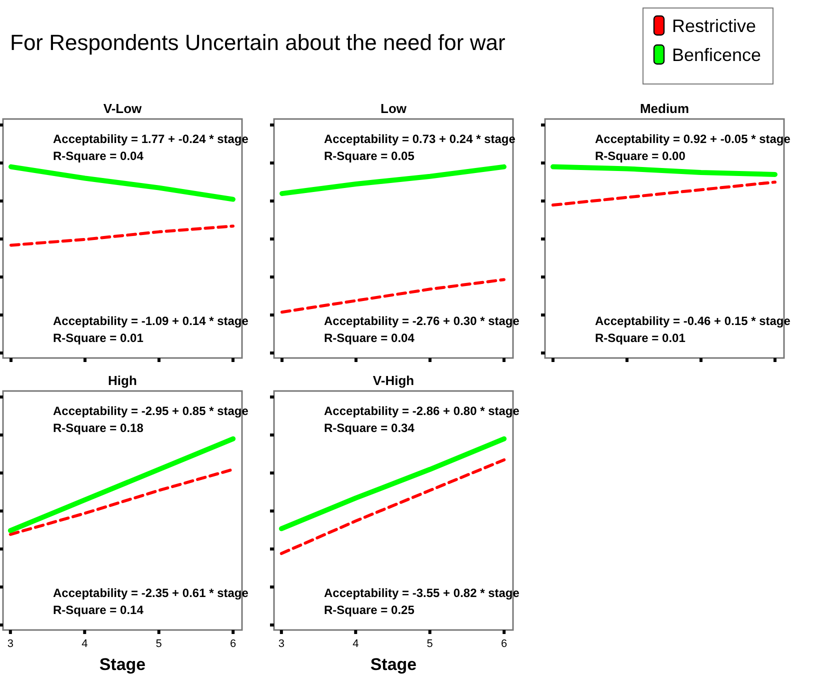 The height and width of the screenshot is (677, 821). What do you see at coordinates (123, 108) in the screenshot?
I see `chart-title: V-Low` at bounding box center [123, 108].